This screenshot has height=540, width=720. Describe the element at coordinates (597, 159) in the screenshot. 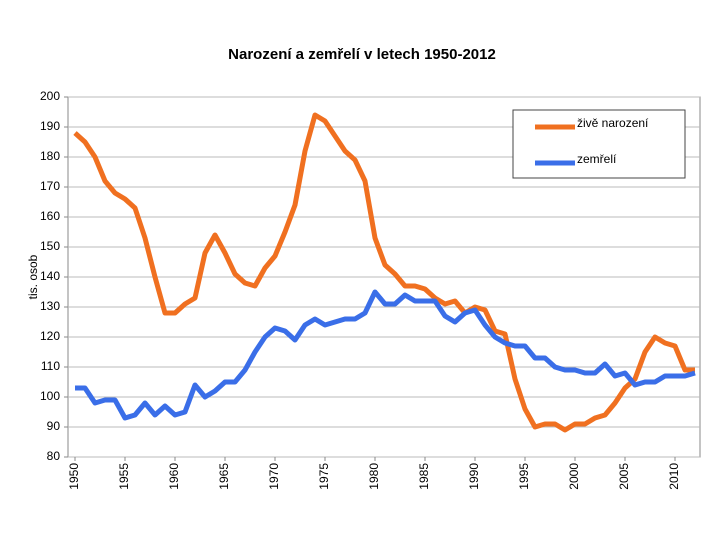

I see `legend-label: zemřelí` at that location.